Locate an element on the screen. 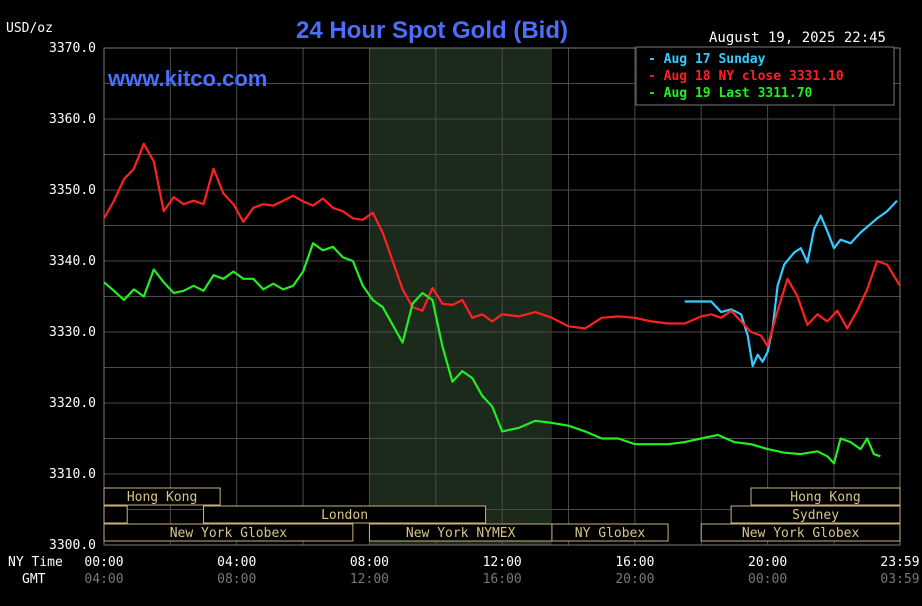  ny-time-tick-label: 00:00 is located at coordinates (103, 562).